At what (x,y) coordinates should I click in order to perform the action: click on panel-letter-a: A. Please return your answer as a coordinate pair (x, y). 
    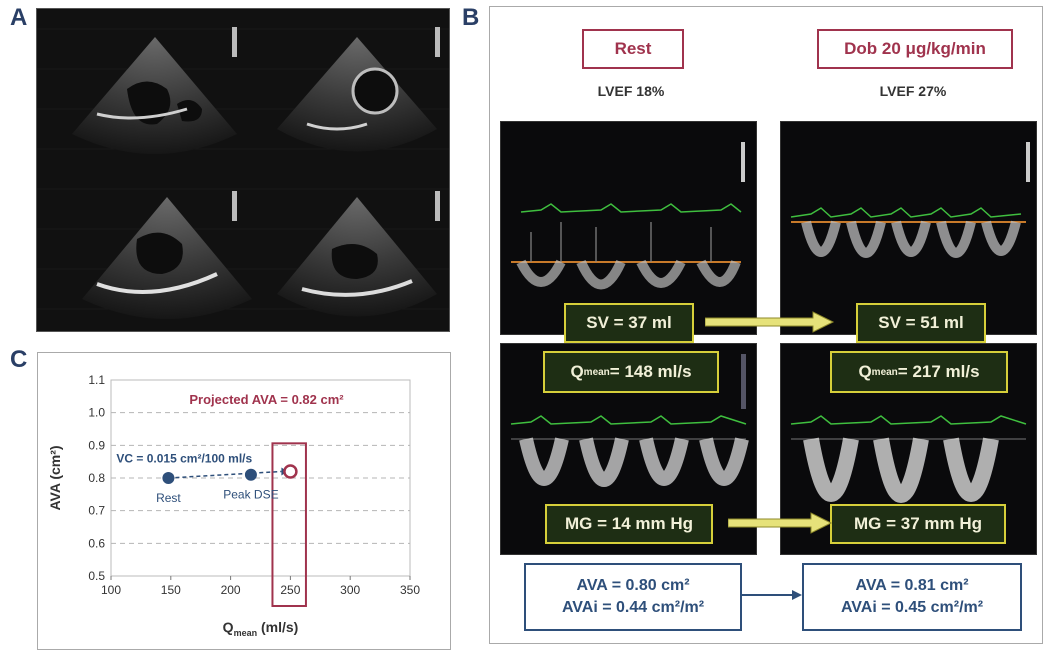
    Looking at the image, I should click on (19, 17).